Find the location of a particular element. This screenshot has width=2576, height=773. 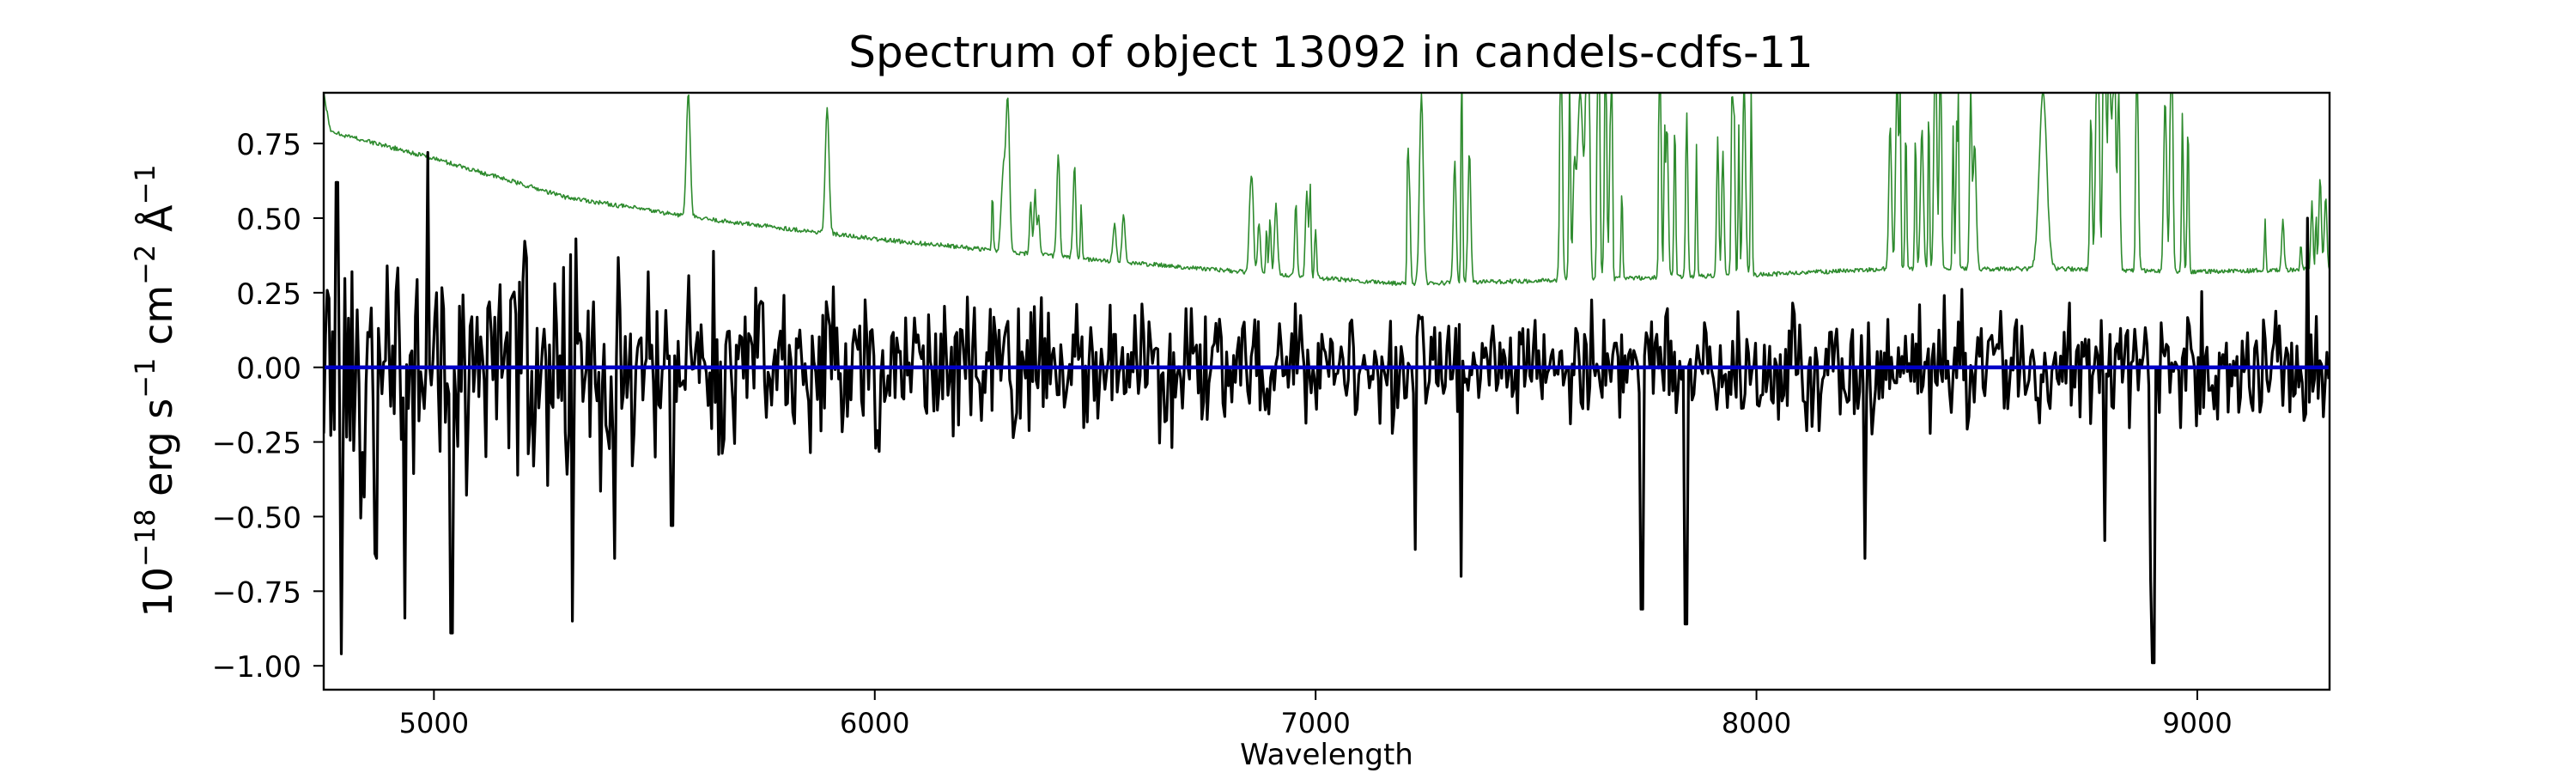

y-axis-label-unit: Å is located at coordinates (158, 225).